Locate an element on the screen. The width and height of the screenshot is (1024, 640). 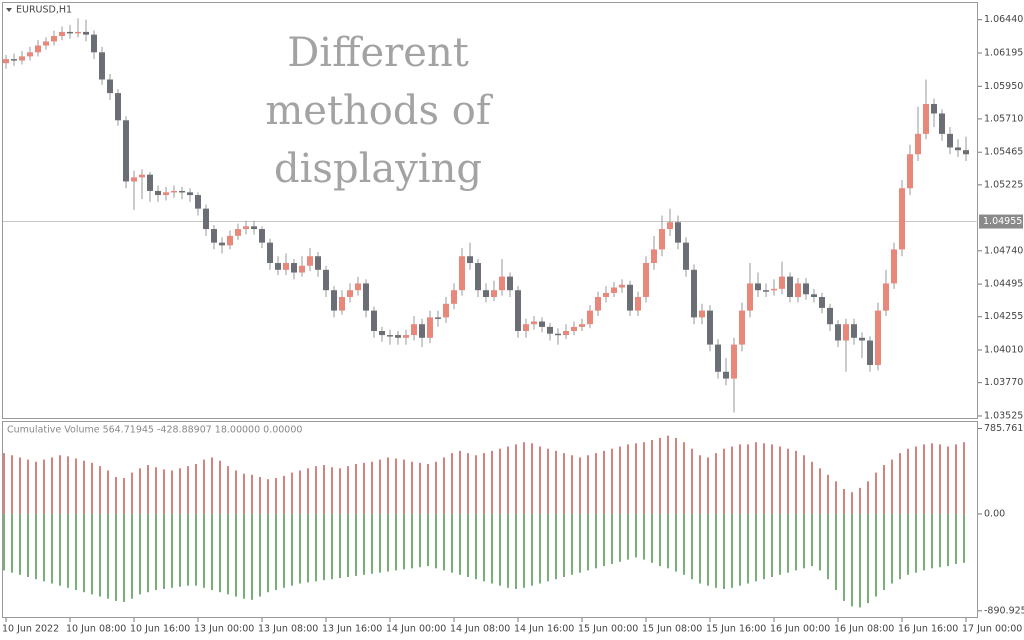
x-tick-label: 16 Jun 16:00 is located at coordinates (928, 629).